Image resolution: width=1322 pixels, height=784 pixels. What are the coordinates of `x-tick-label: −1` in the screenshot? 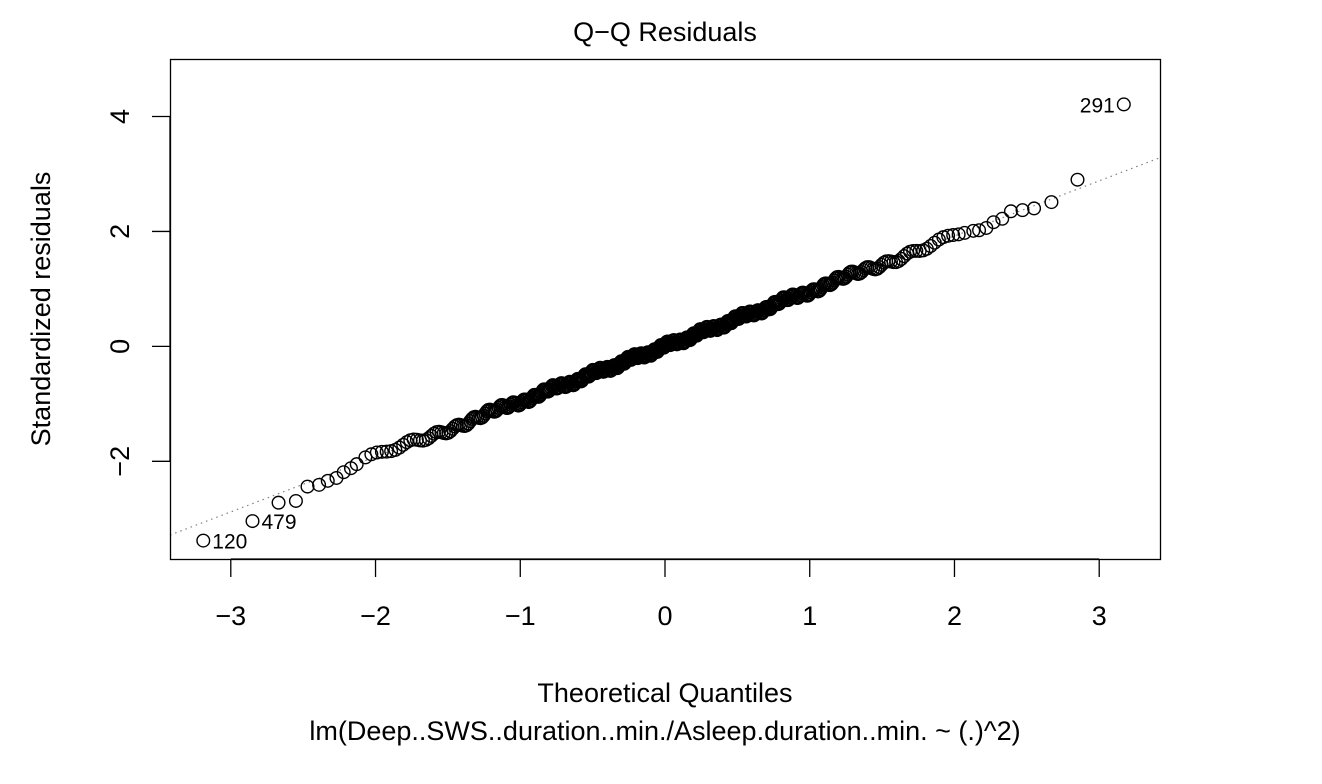 It's located at (520, 616).